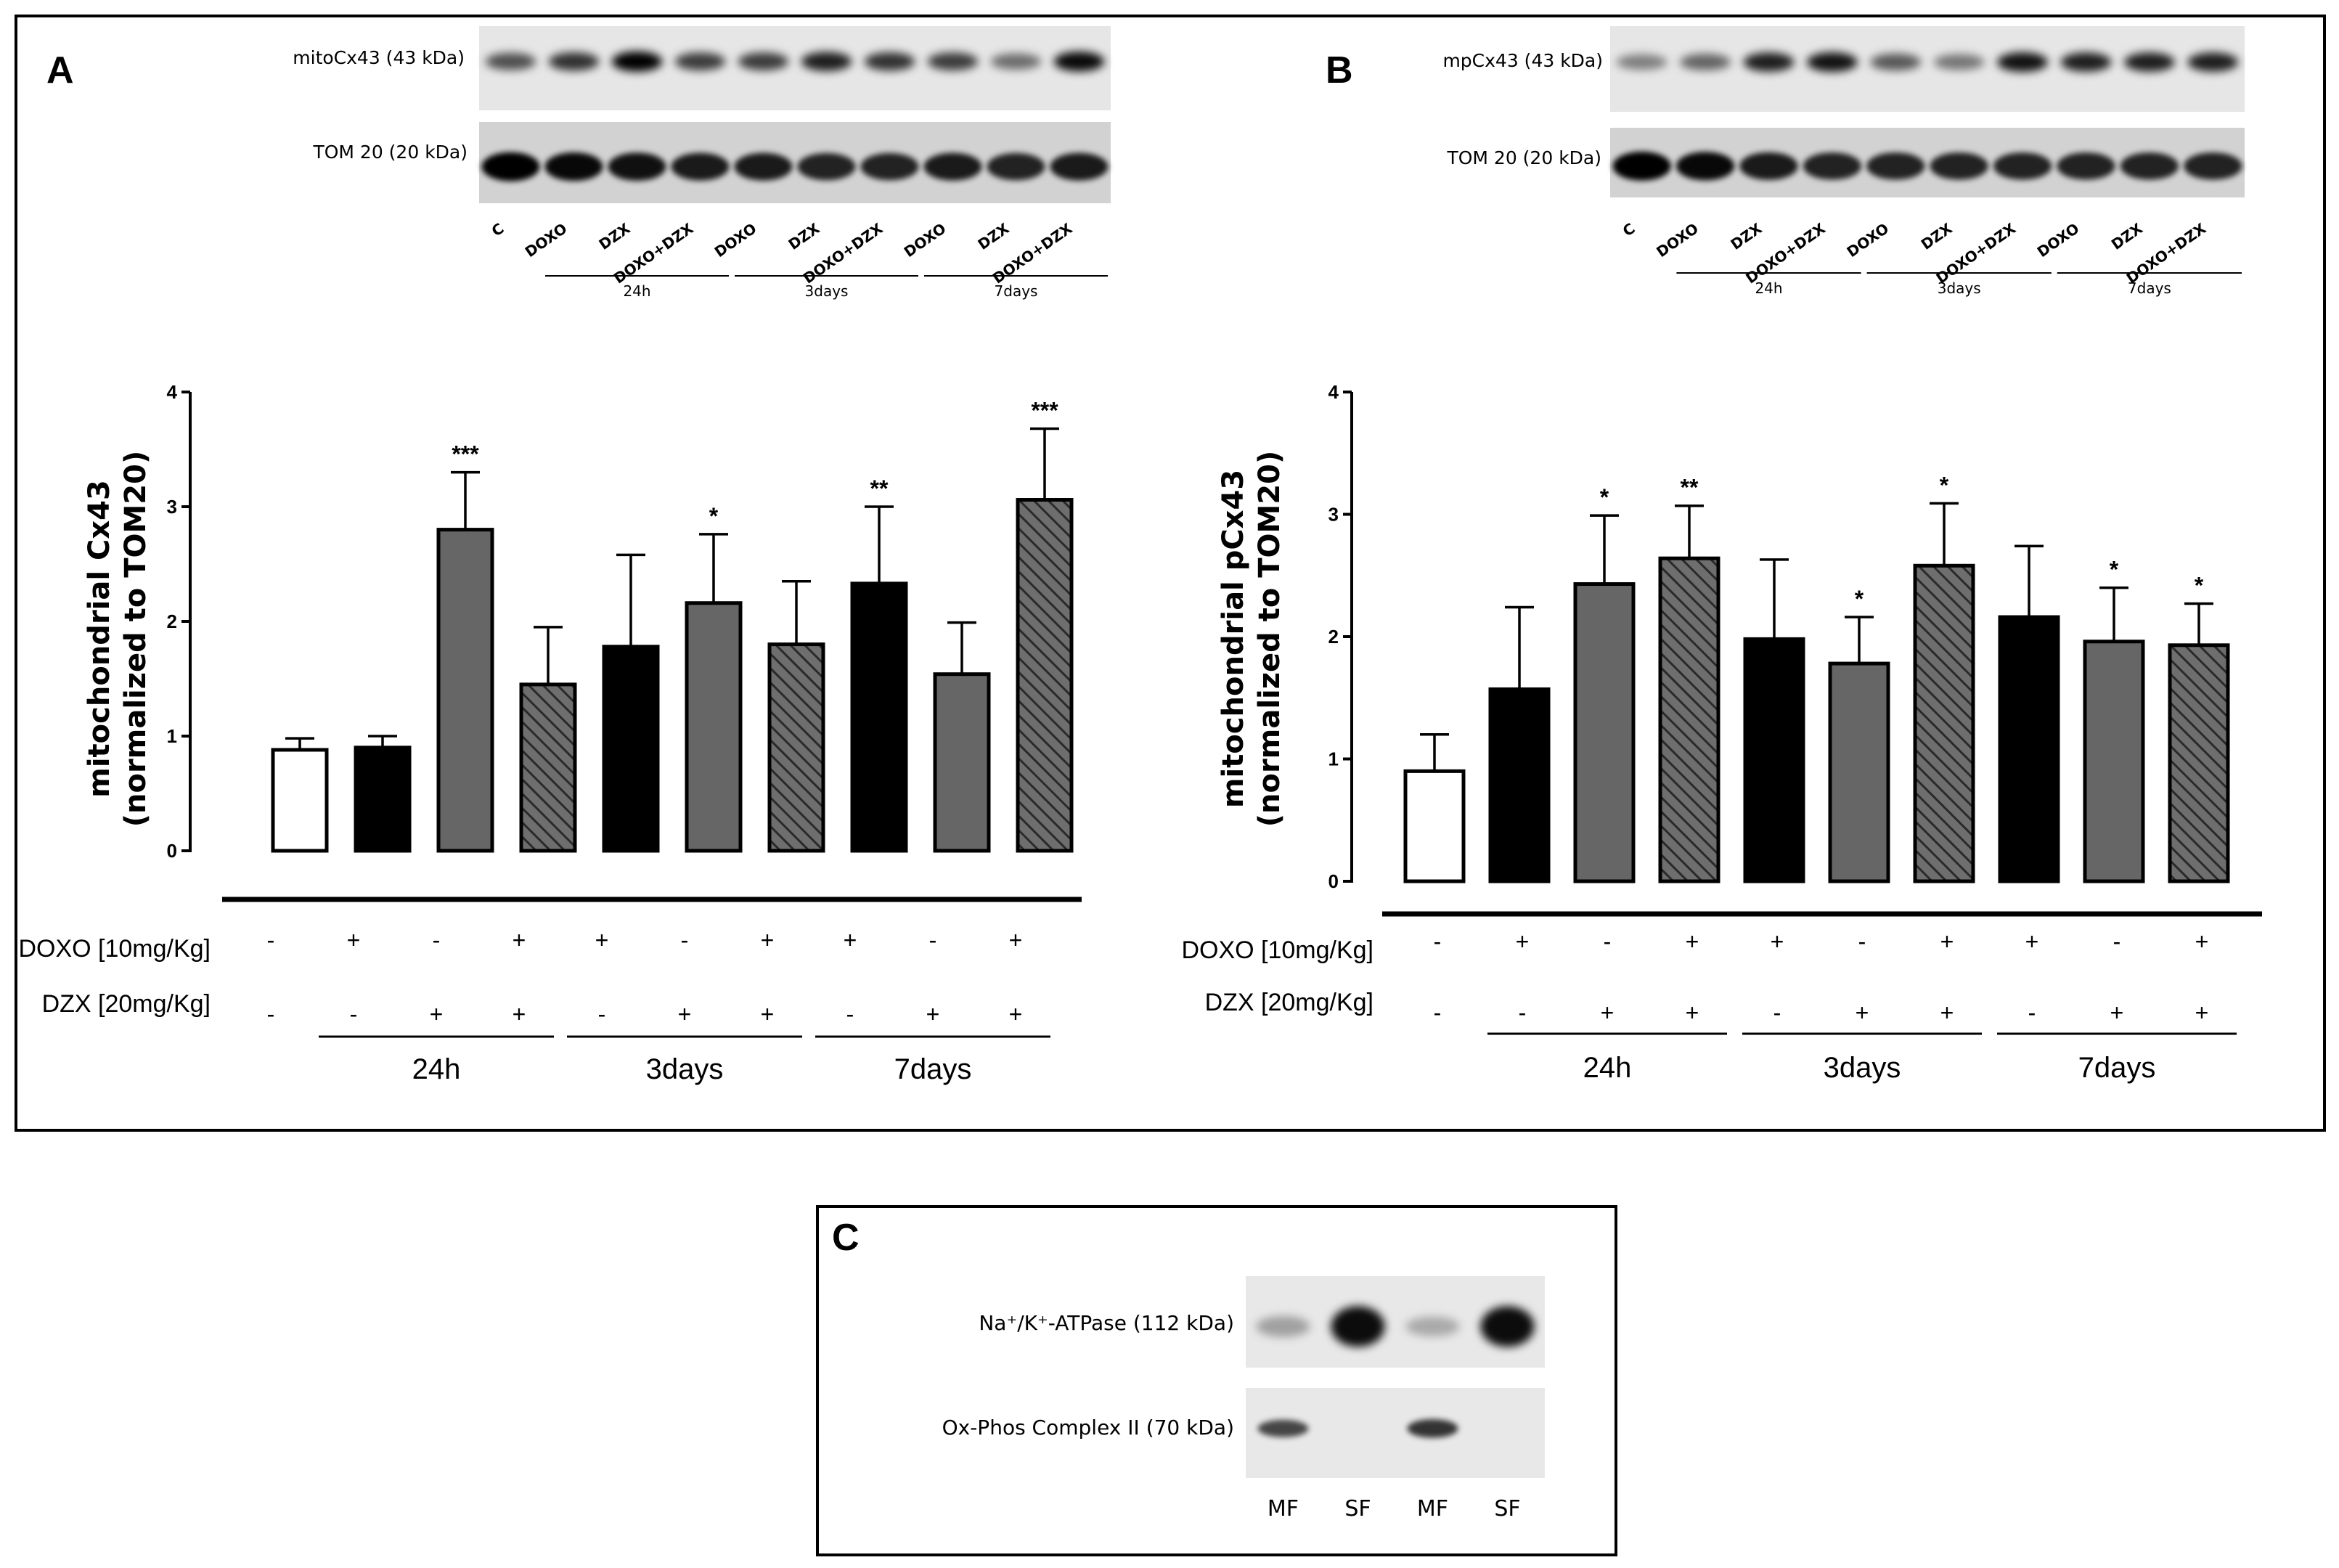 The image size is (2339, 1568). Describe the element at coordinates (379, 58) in the screenshot. I see `mitocx43-band-label: mitoCx43 (43 kDa)` at that location.